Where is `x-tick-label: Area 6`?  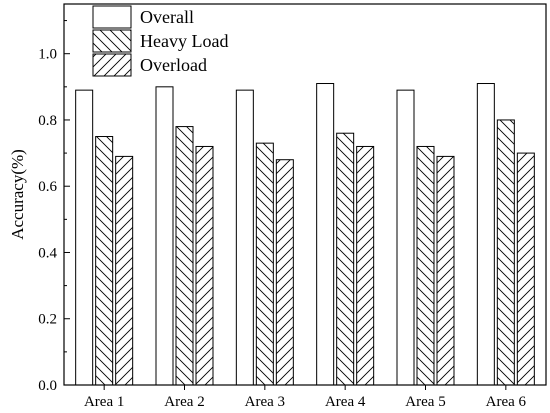 x-tick-label: Area 6 is located at coordinates (506, 402).